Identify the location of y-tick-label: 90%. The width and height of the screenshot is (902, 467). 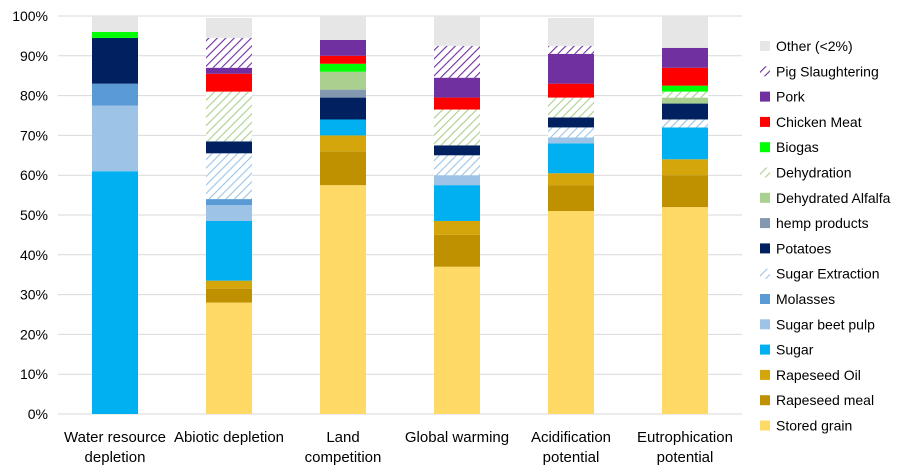
(34, 56).